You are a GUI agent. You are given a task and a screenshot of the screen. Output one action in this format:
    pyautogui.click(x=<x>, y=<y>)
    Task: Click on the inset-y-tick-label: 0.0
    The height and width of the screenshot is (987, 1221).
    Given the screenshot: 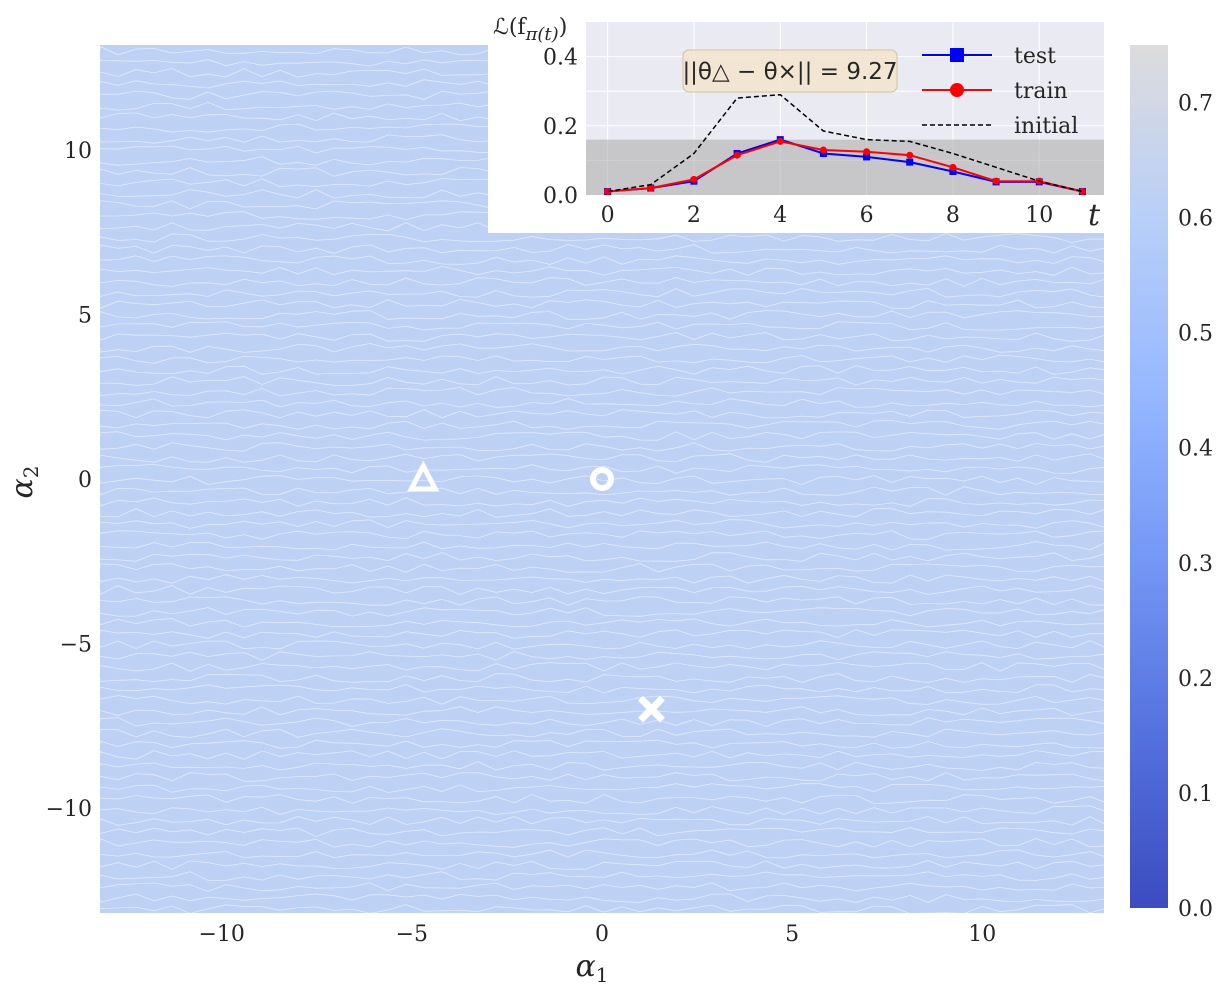 What is the action you would take?
    pyautogui.click(x=560, y=196)
    